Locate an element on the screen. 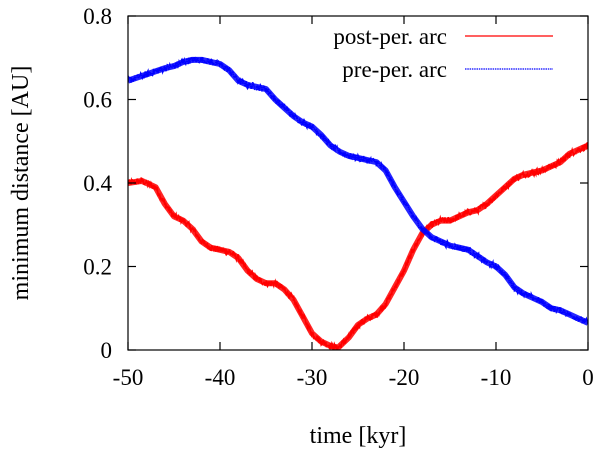 This screenshot has height=454, width=600. legend-label: pre-per. arc is located at coordinates (394, 69).